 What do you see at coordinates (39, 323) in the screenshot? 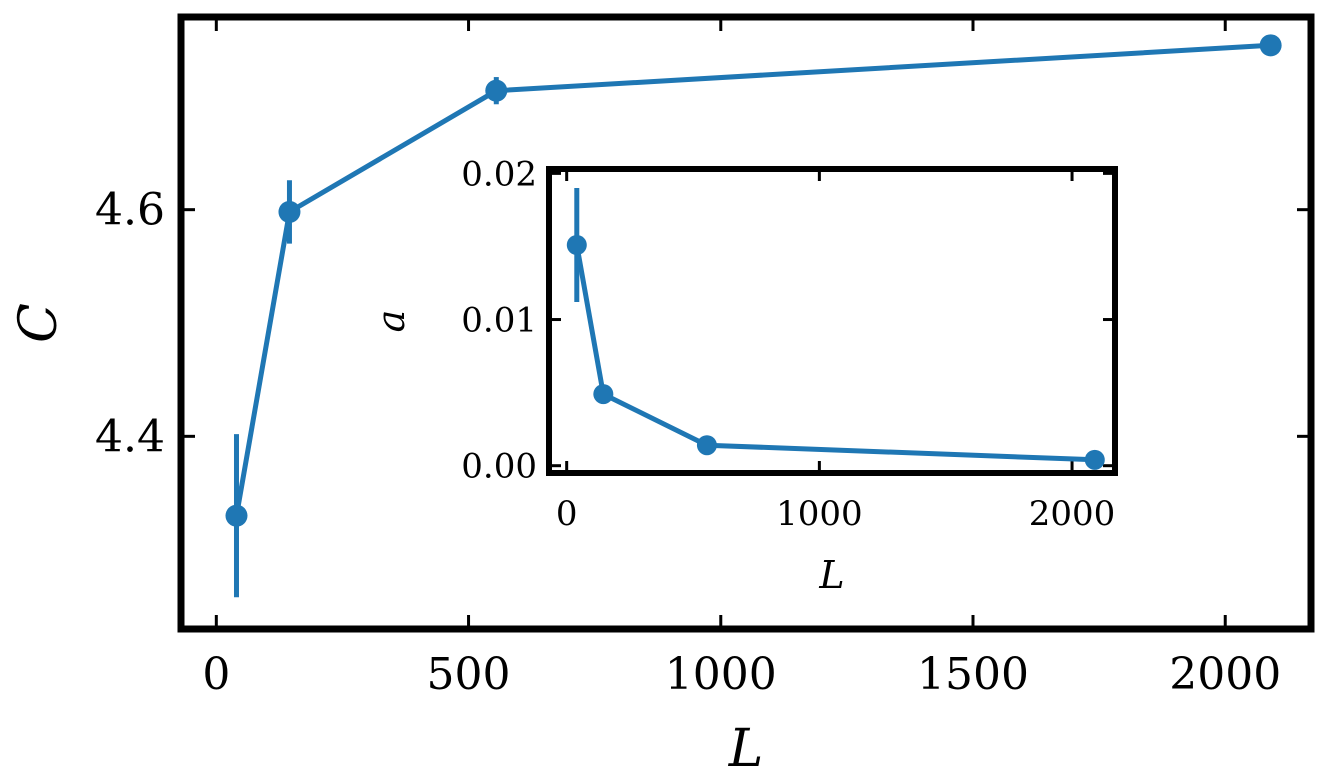
I see `main-y-axis-label: C` at bounding box center [39, 323].